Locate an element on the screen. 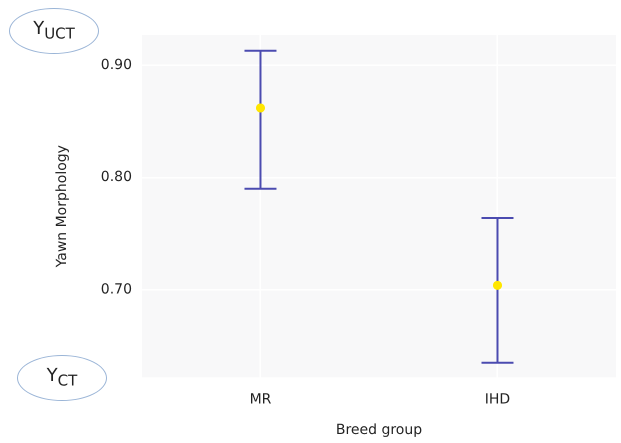  x-tick-label: IHD is located at coordinates (497, 399).